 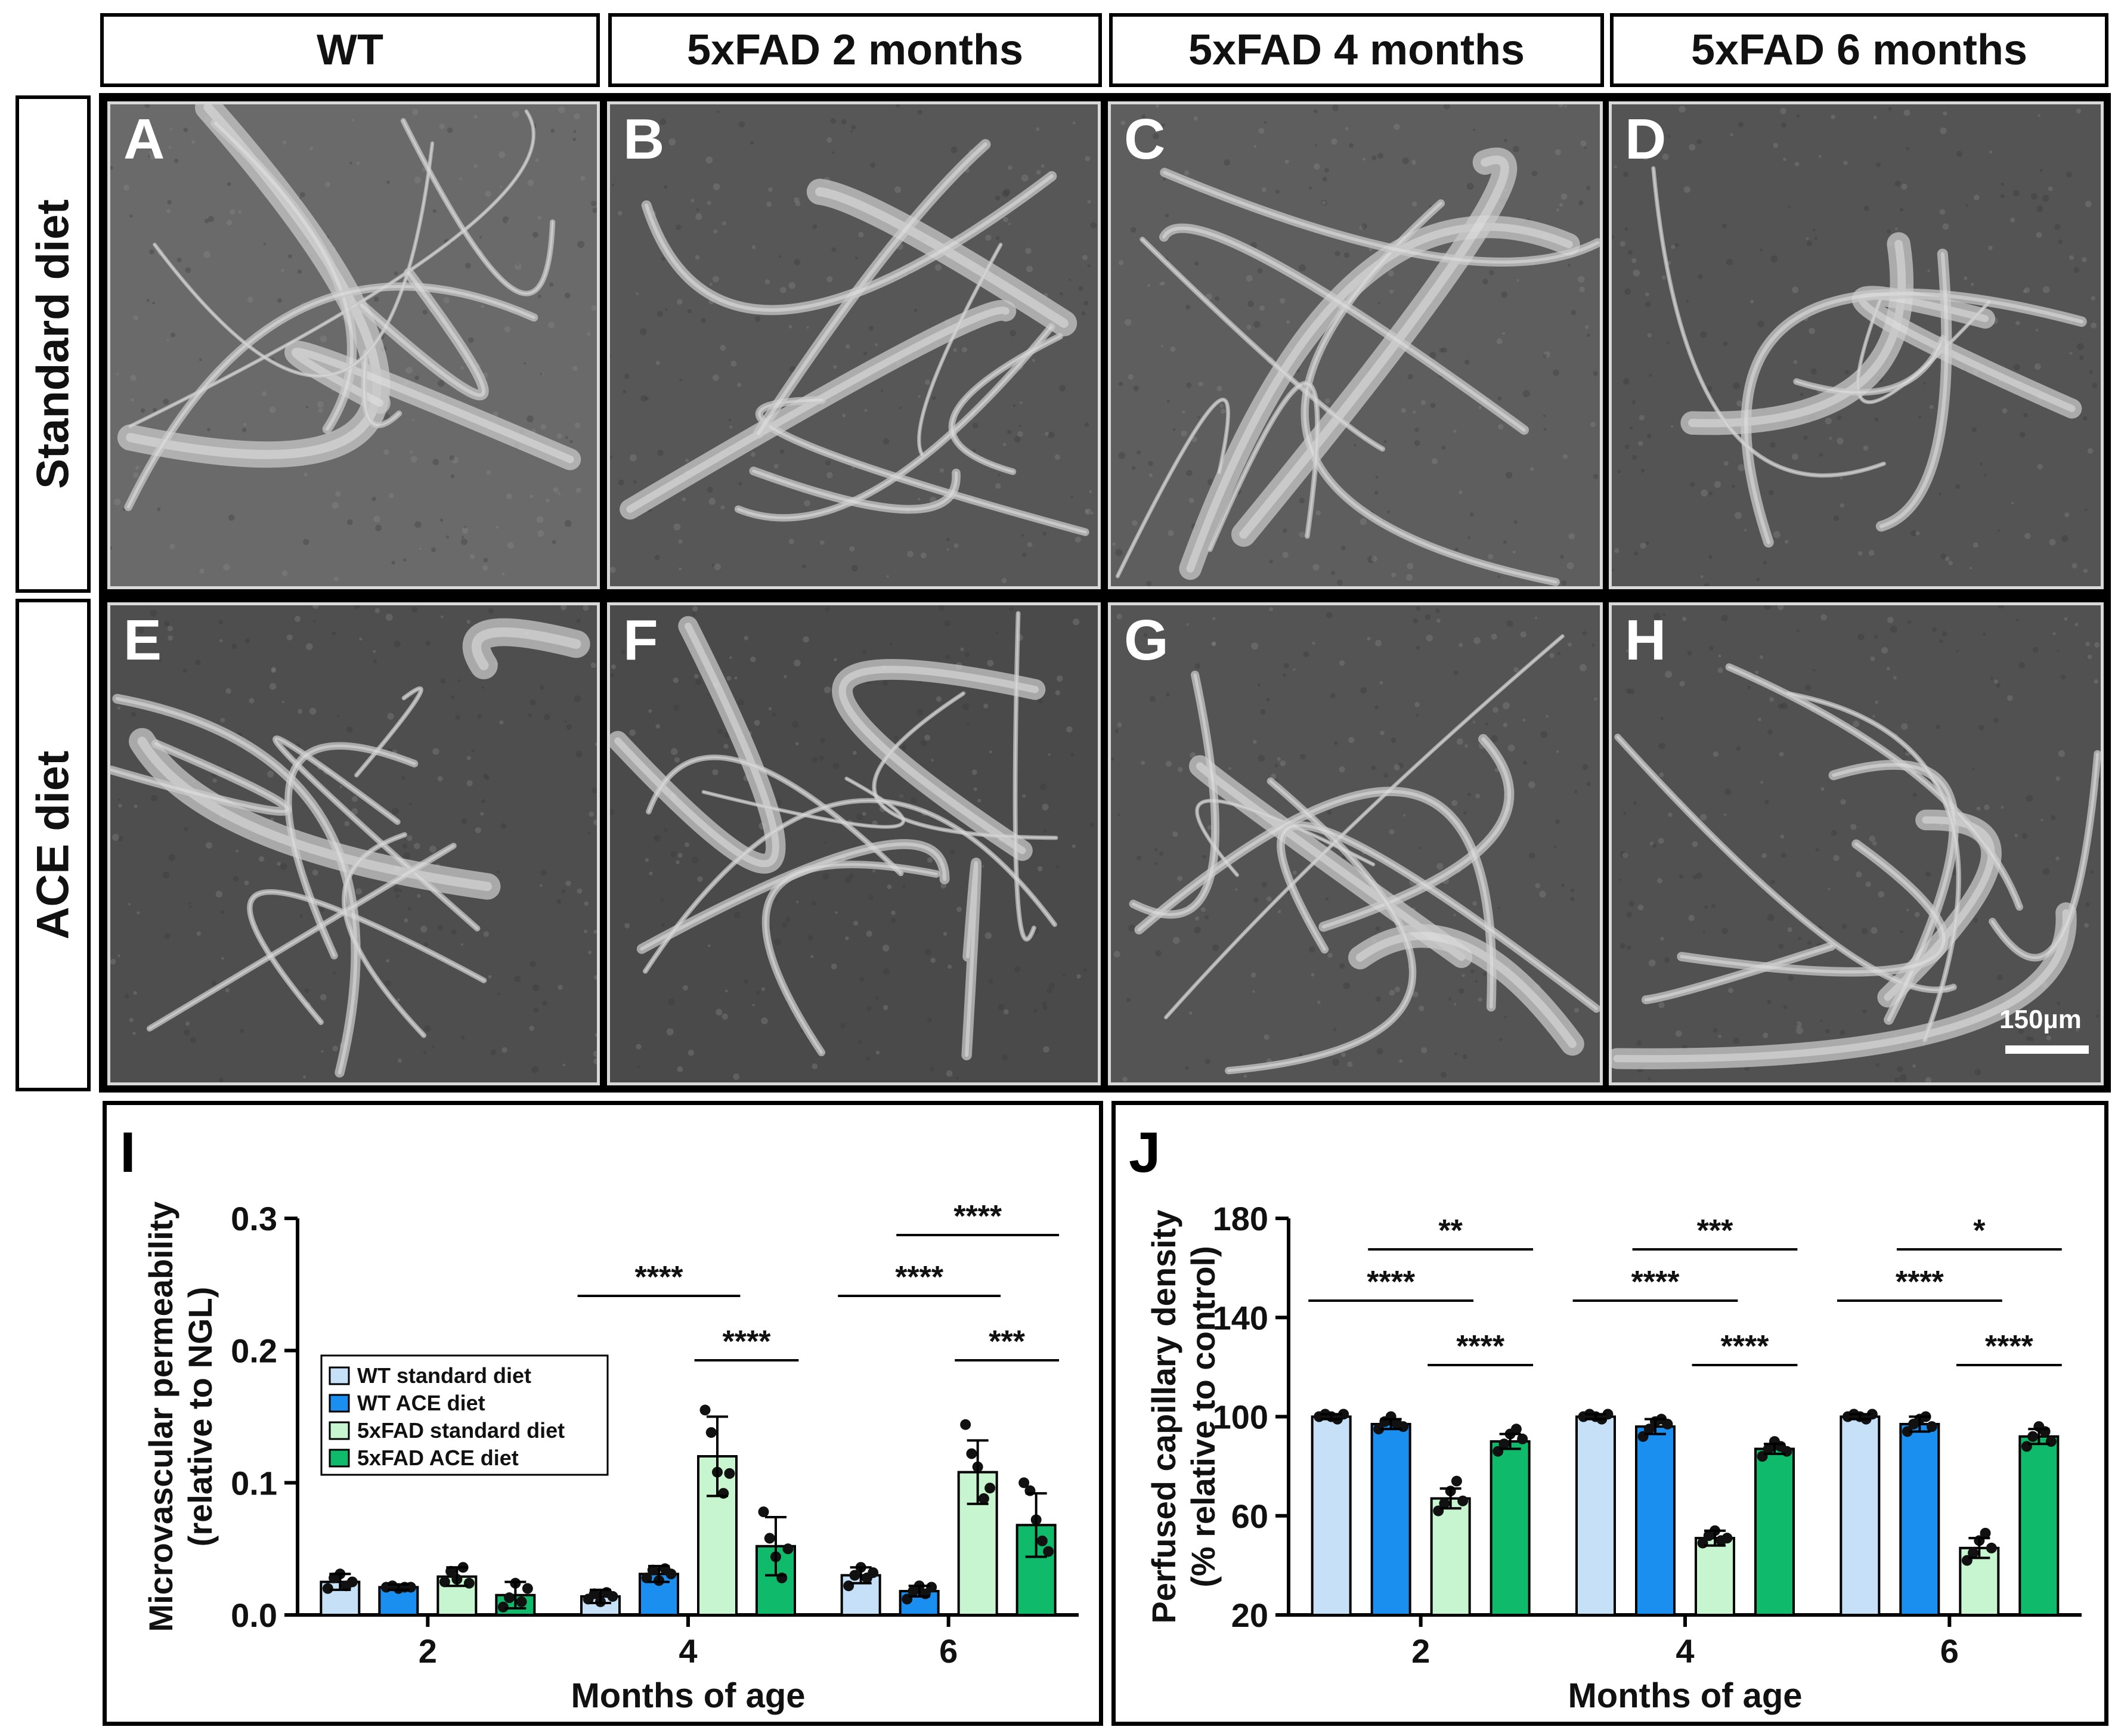 I want to click on micrograph-panel-a: A, so click(x=353, y=345).